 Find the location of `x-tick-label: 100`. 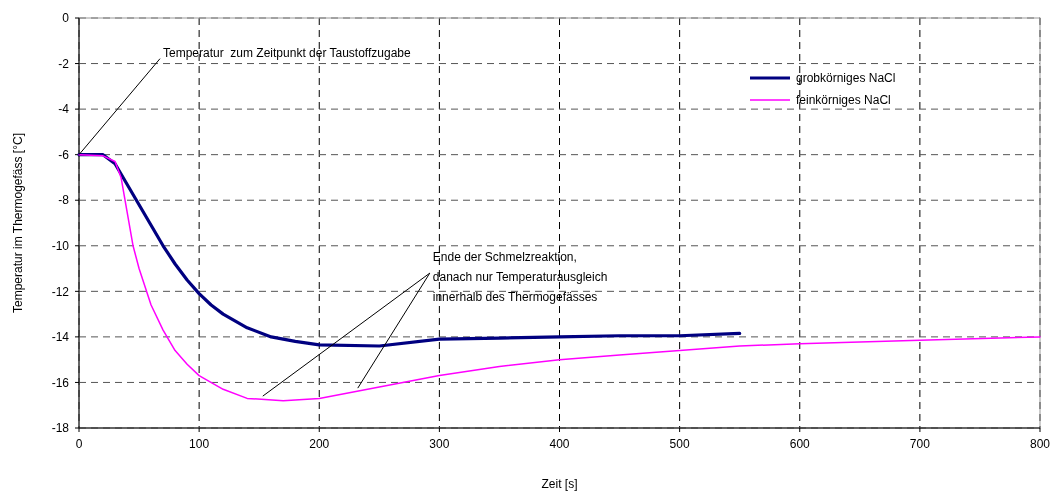

x-tick-label: 100 is located at coordinates (199, 444).